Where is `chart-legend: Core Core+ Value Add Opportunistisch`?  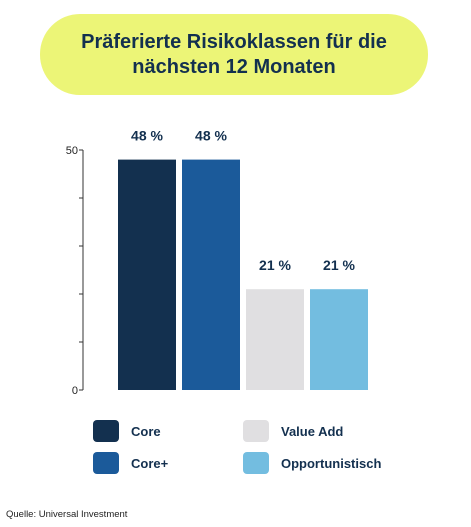 chart-legend: Core Core+ Value Add Opportunistisch is located at coordinates (235, 451).